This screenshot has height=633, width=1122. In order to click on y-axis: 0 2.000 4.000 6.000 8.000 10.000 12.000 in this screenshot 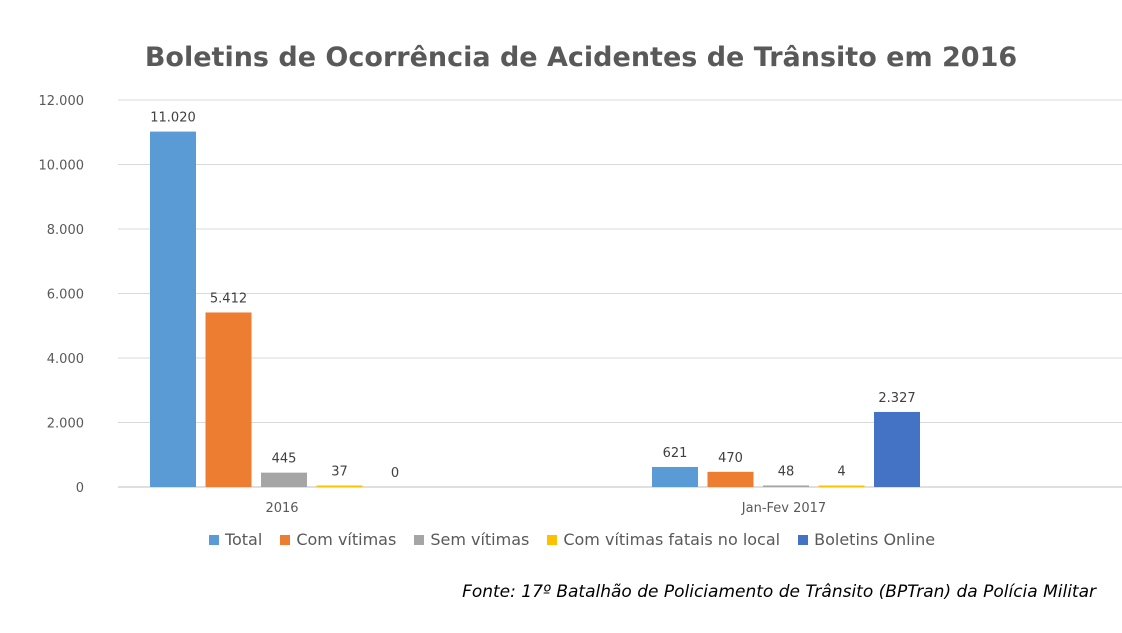, I will do `click(62, 295)`.